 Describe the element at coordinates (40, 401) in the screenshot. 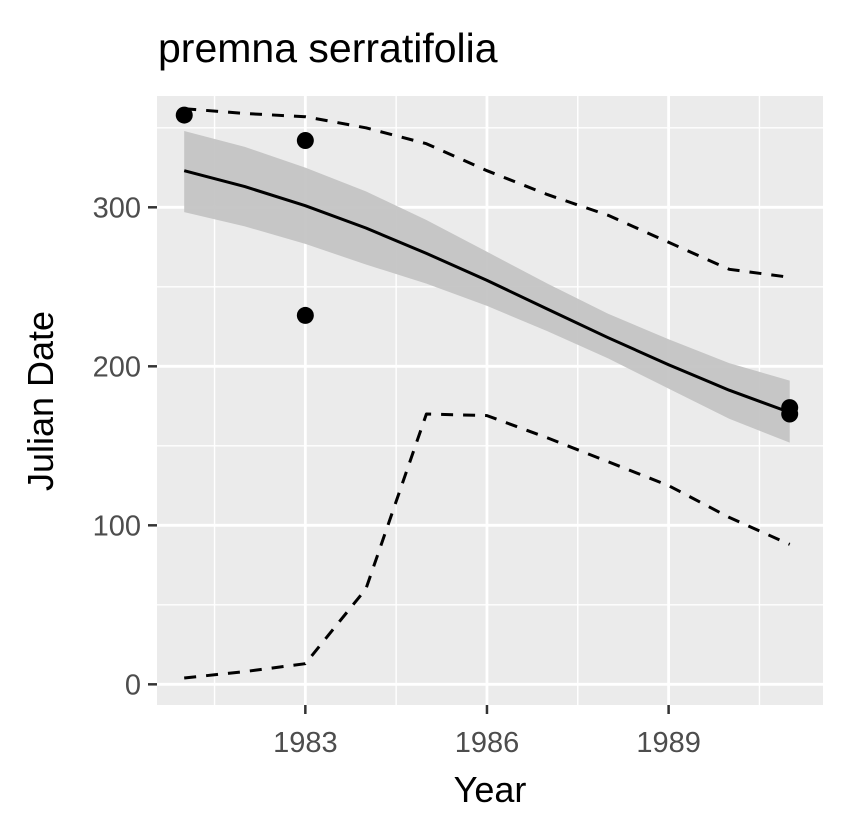

I see `y-axis-title: Julian Date` at that location.